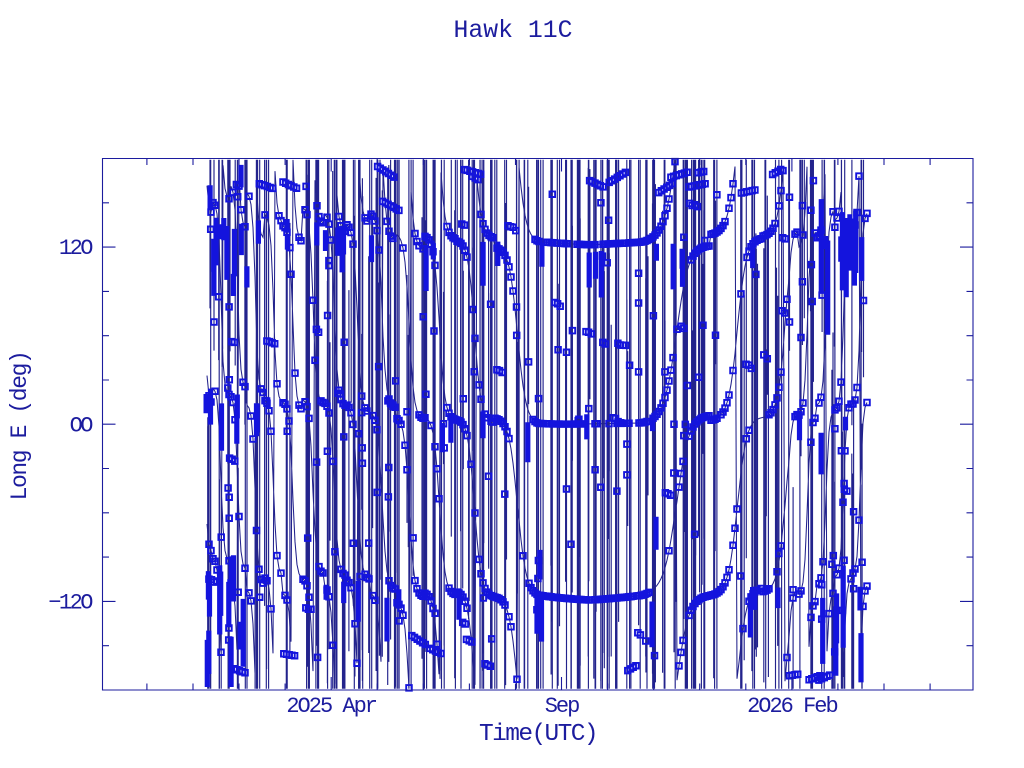 This screenshot has width=1024, height=768. What do you see at coordinates (538, 734) in the screenshot?
I see `svg-text: Time(UTC)` at bounding box center [538, 734].